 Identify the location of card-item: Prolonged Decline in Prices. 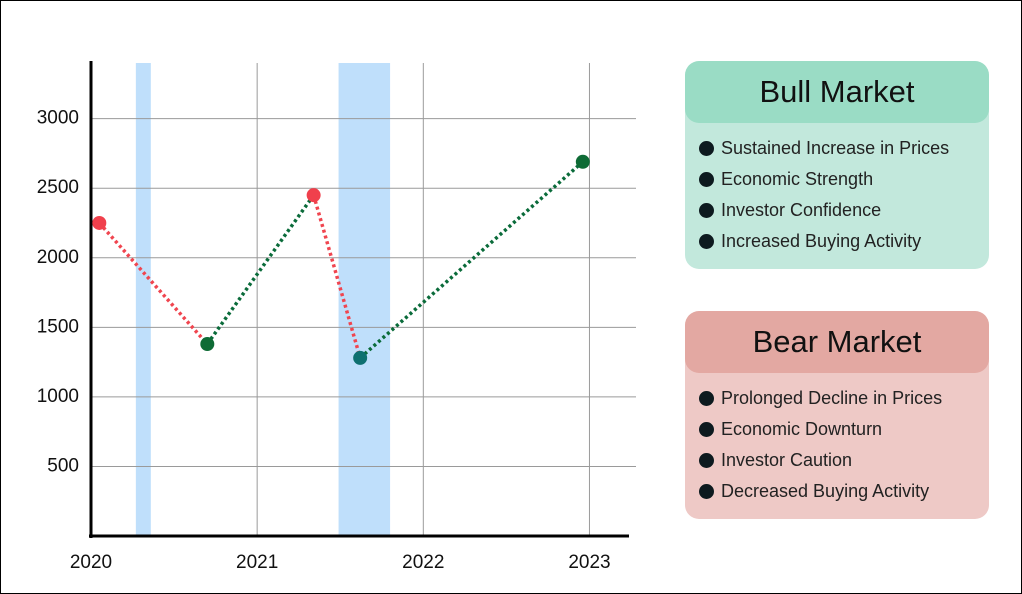
(844, 398).